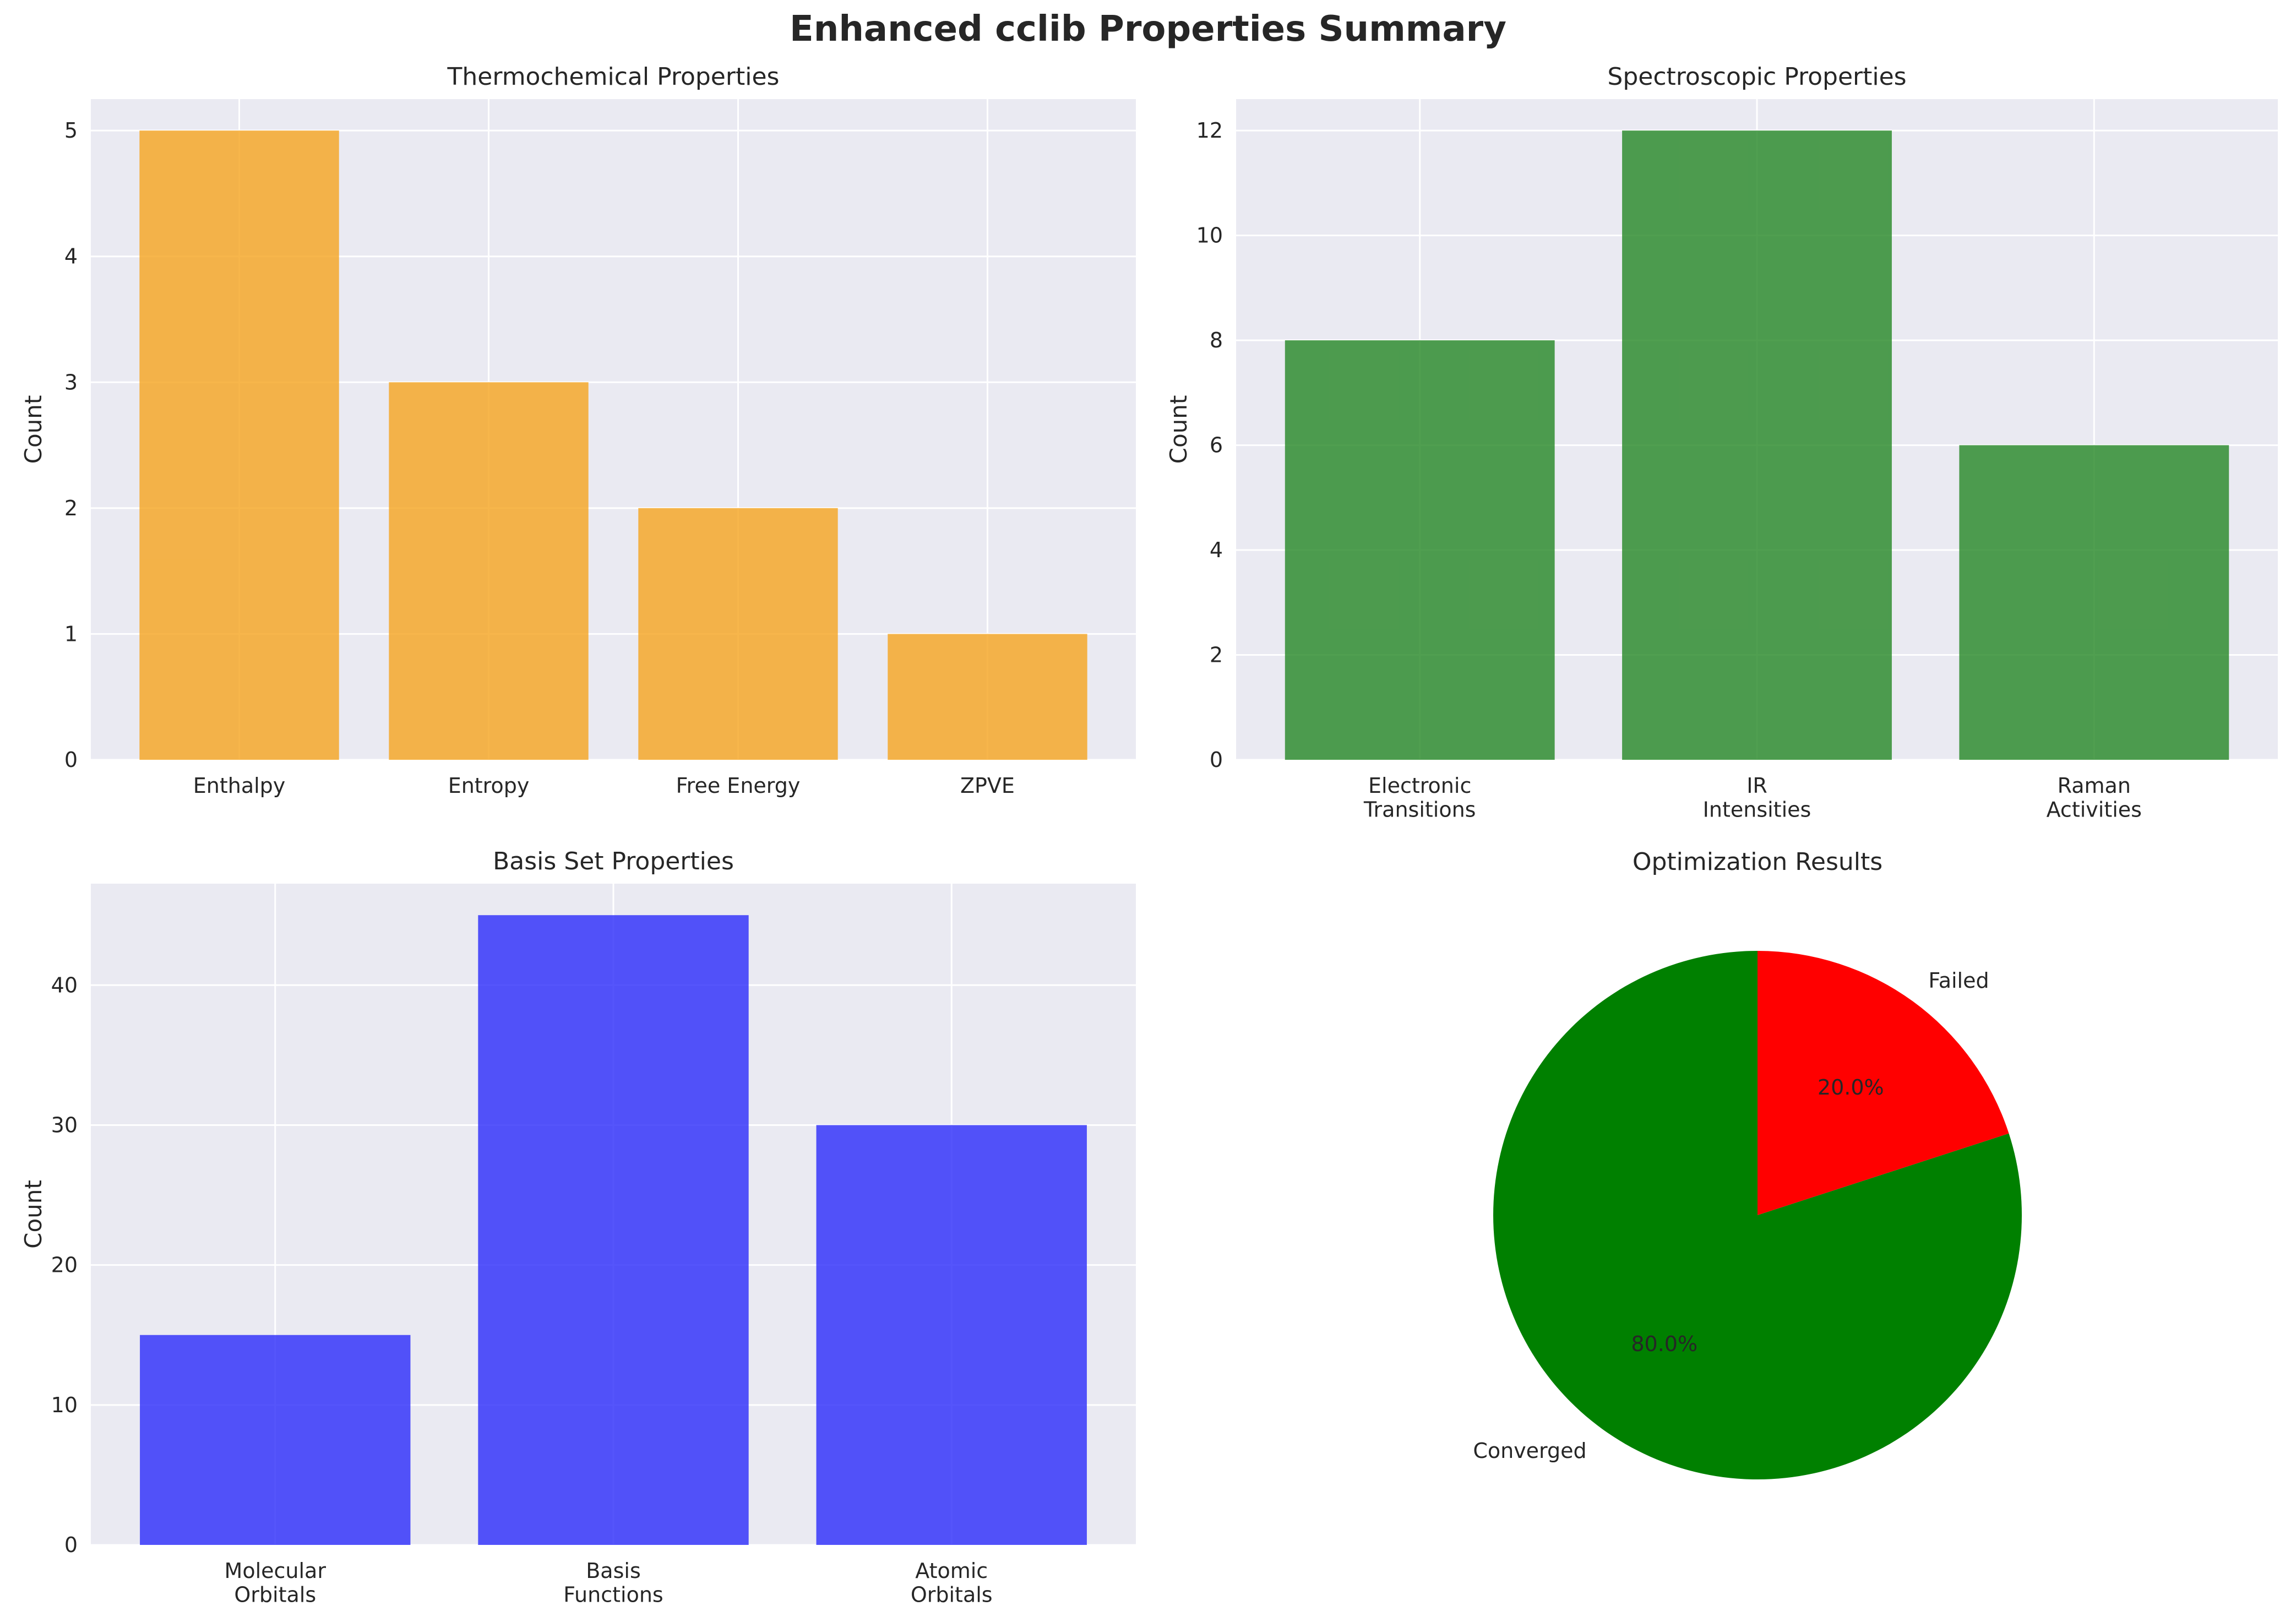 The width and height of the screenshot is (2296, 1622). I want to click on x-tick-label: Molecular Orbitals, so click(276, 1583).